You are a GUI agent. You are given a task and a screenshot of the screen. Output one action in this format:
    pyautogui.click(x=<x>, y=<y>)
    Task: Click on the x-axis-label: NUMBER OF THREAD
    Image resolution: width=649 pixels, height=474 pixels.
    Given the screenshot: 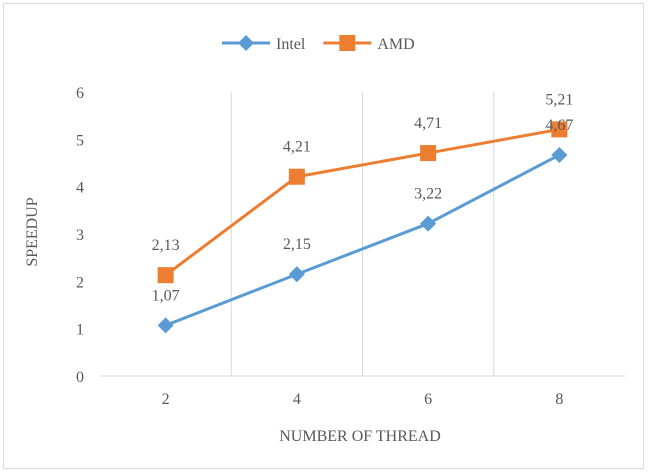 What is the action you would take?
    pyautogui.click(x=360, y=436)
    